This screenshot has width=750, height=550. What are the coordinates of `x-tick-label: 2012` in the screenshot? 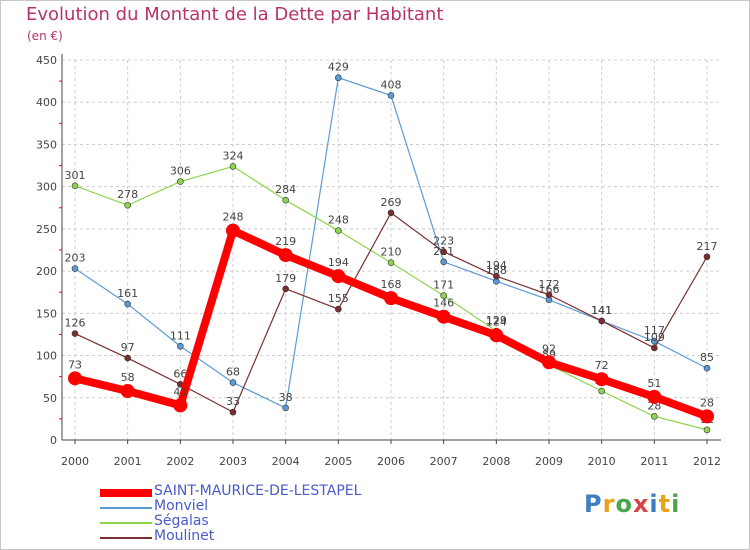 It's located at (707, 461).